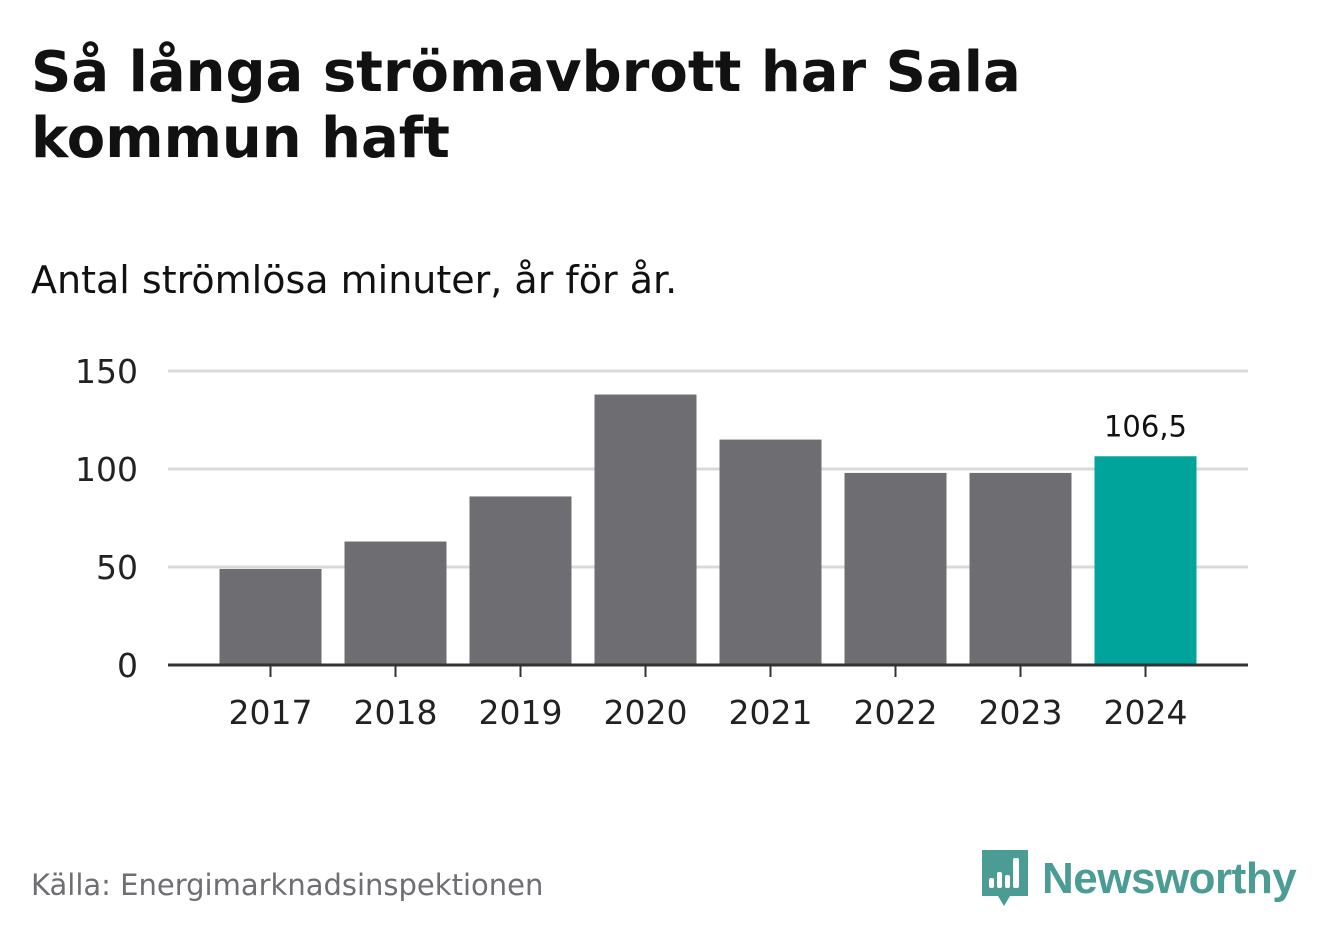  I want to click on bar-2021, so click(770, 552).